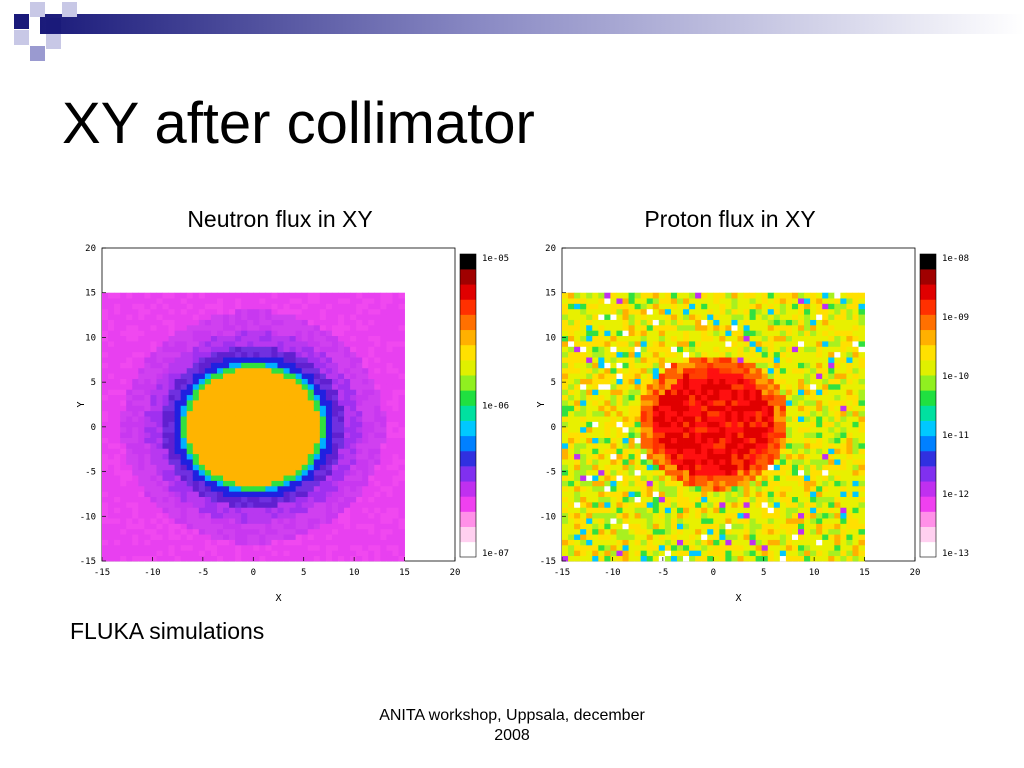 The image size is (1024, 768). Describe the element at coordinates (550, 294) in the screenshot. I see `y-tick-label: 15` at that location.